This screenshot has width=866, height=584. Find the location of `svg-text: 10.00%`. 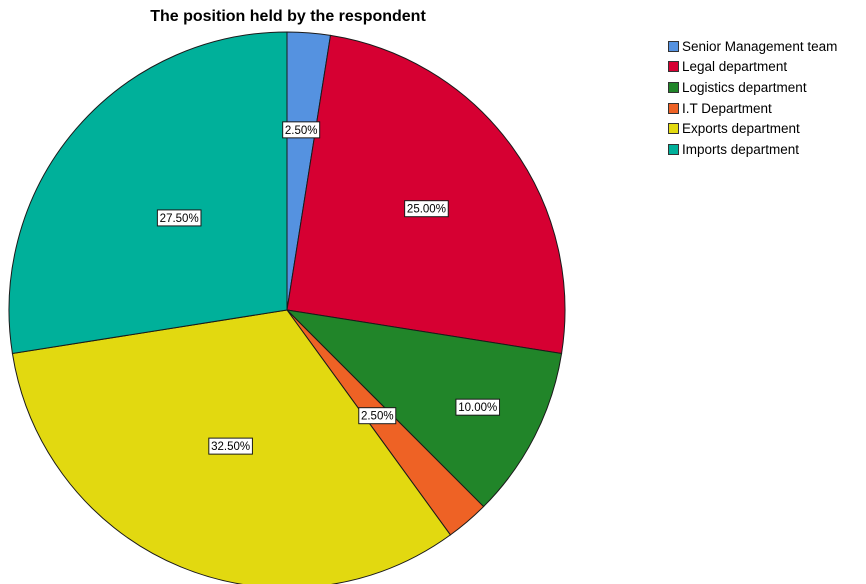

svg-text: 10.00% is located at coordinates (477, 408).